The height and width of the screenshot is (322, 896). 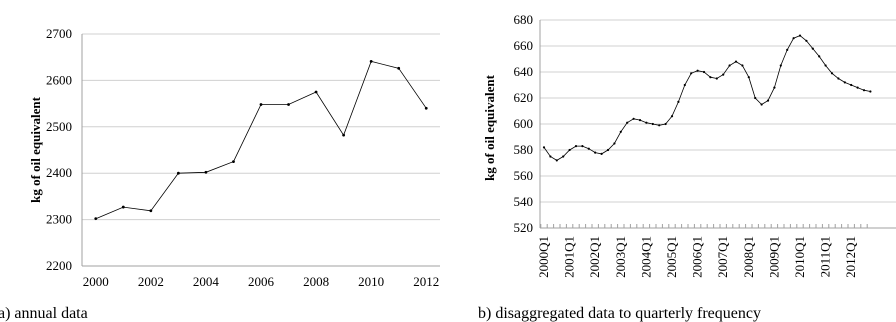 What do you see at coordinates (524, 19) in the screenshot?
I see `y-tick-label: 680` at bounding box center [524, 19].